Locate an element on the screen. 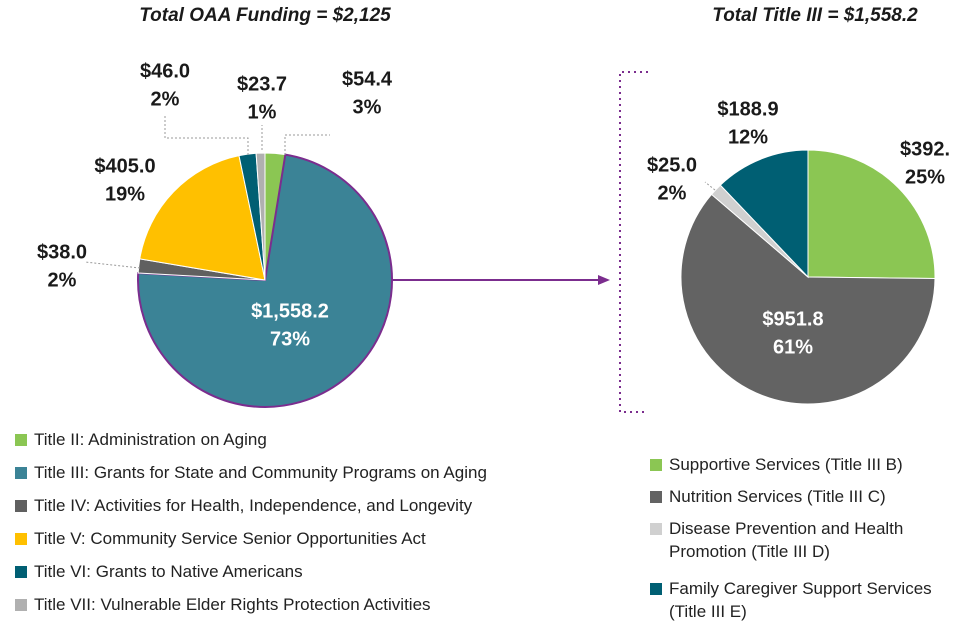 The width and height of the screenshot is (959, 623). value-label: $392. is located at coordinates (925, 149).